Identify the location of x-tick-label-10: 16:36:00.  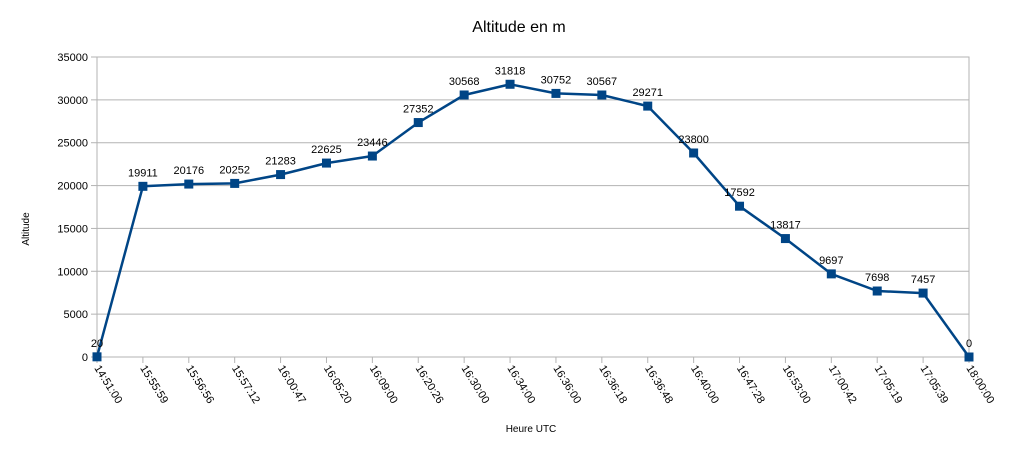
(566, 384).